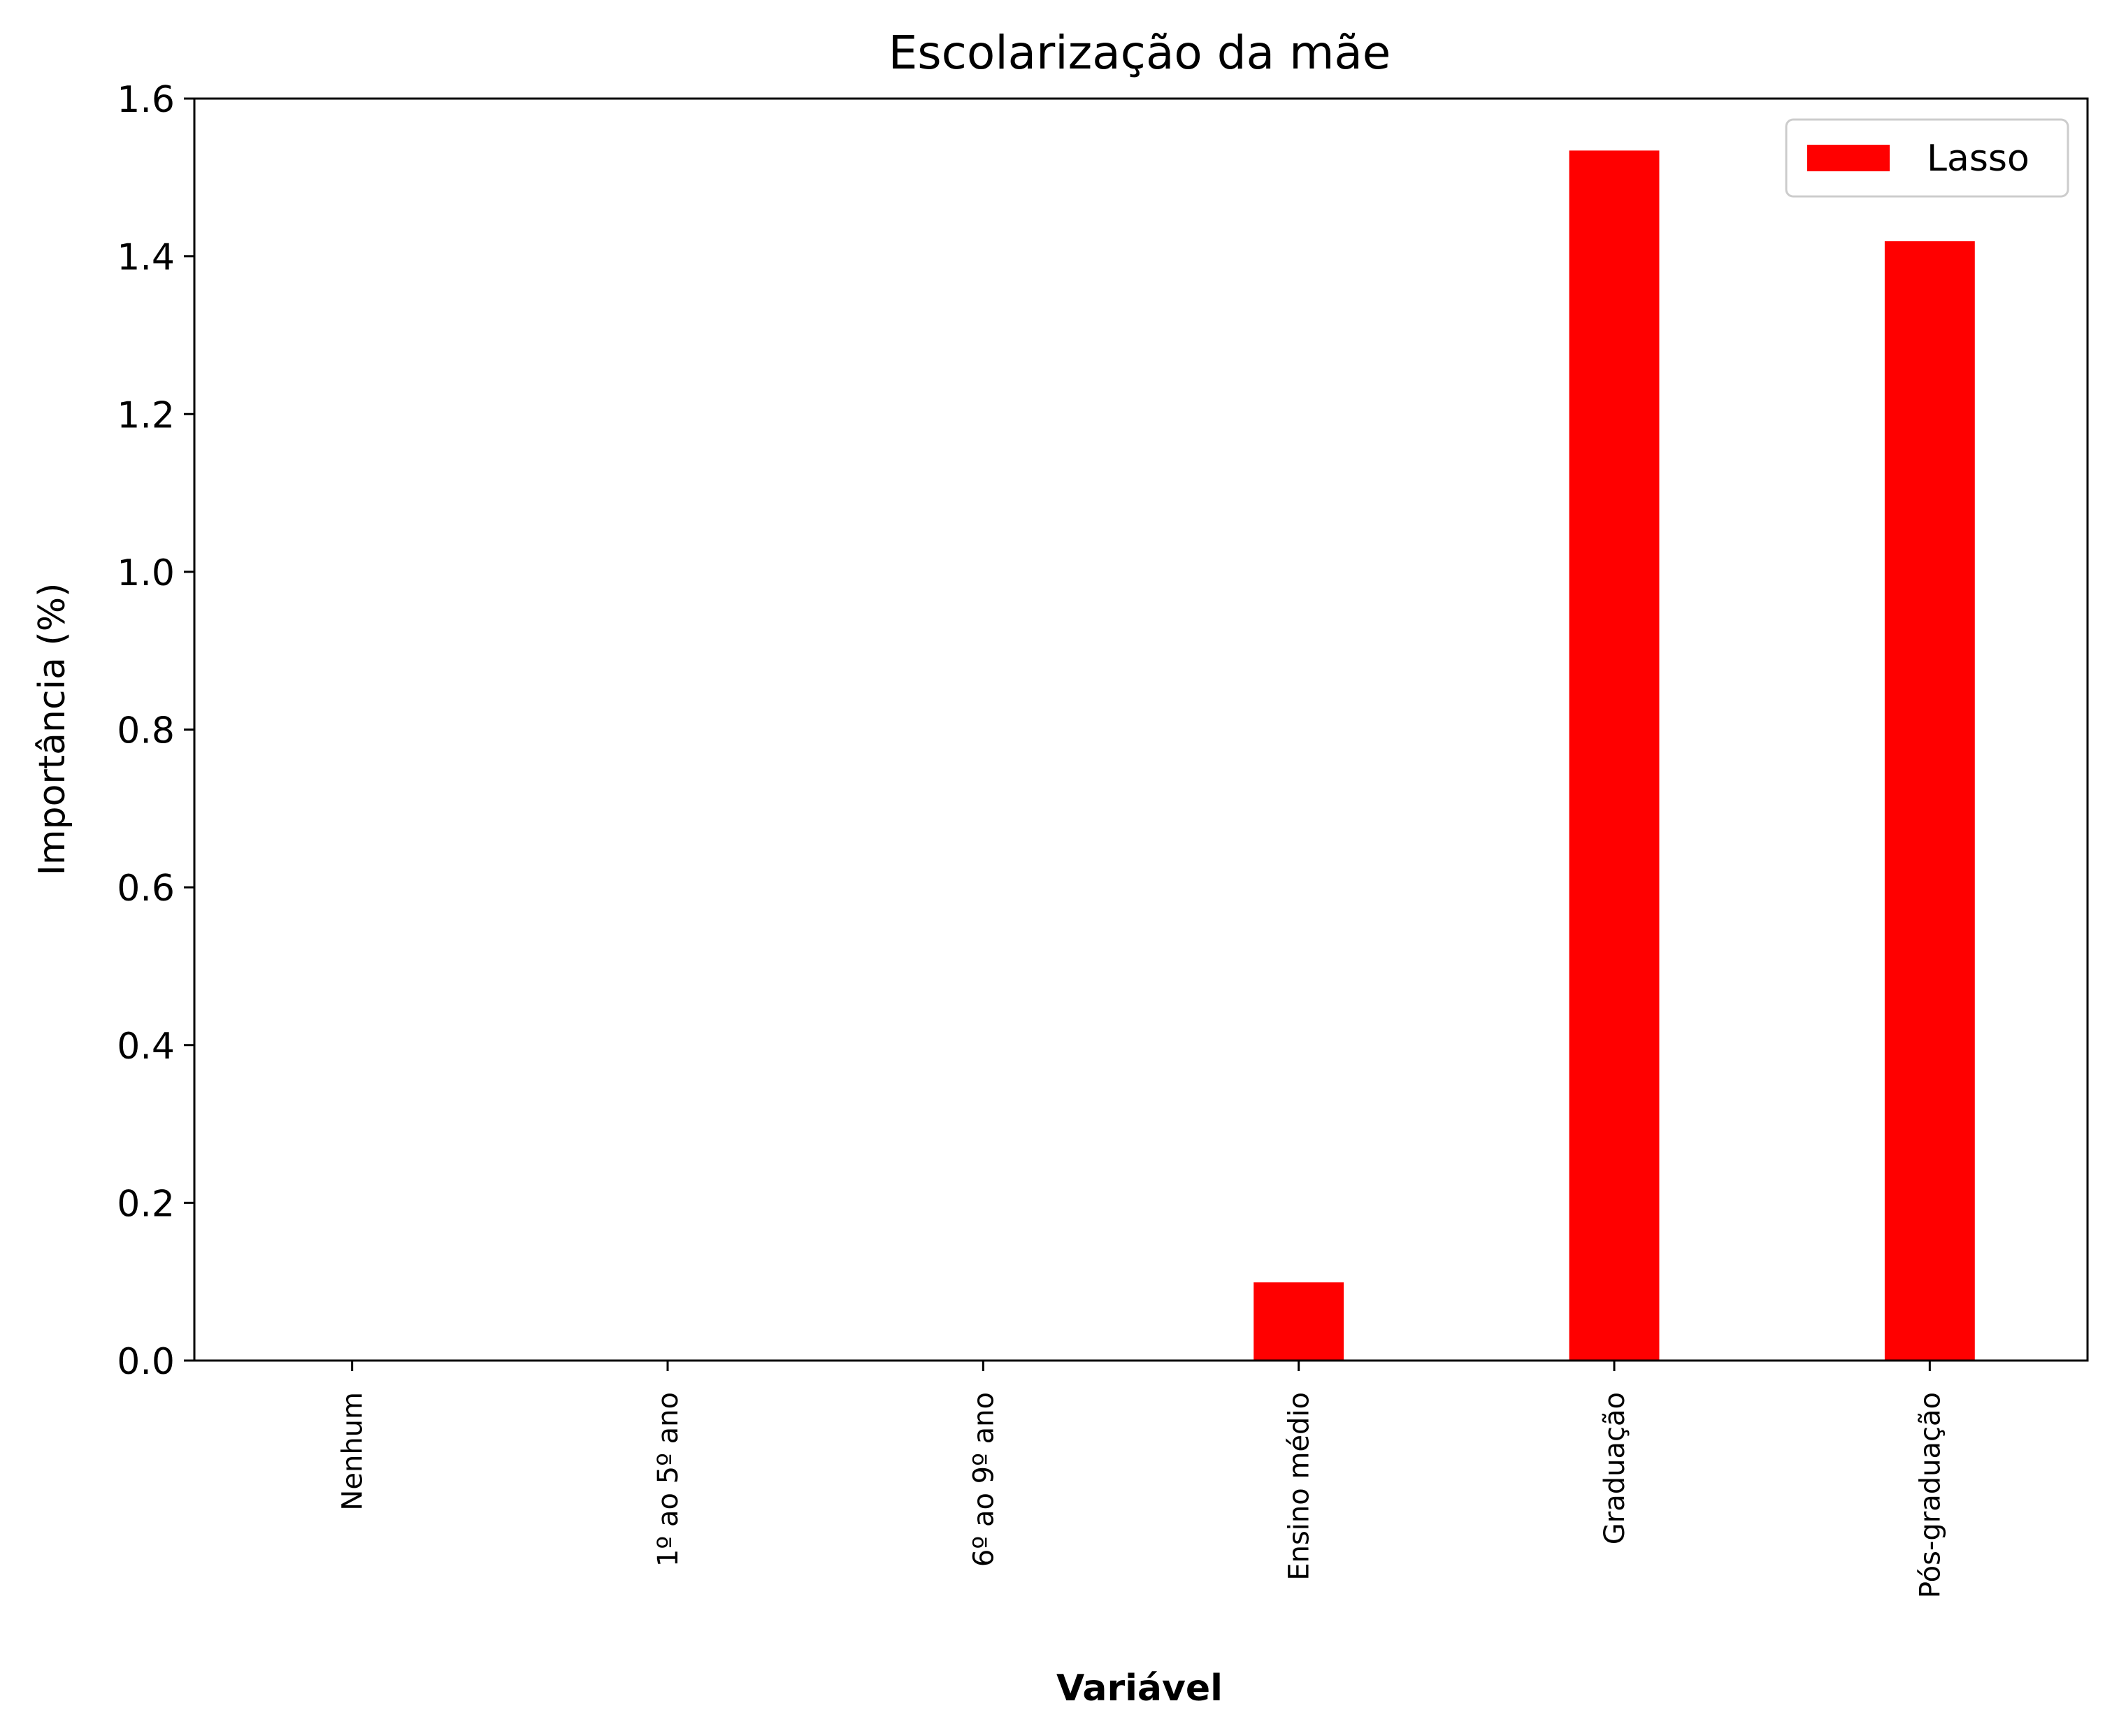 Image resolution: width=2112 pixels, height=1736 pixels. I want to click on y-tick-label: 0.2, so click(146, 1204).